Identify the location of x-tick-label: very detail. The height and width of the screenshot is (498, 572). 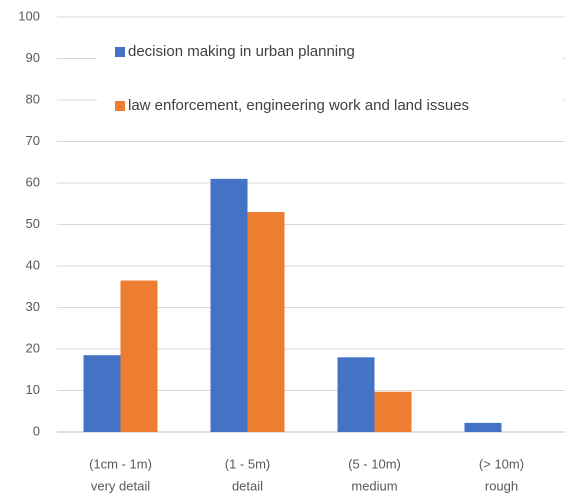
(120, 485).